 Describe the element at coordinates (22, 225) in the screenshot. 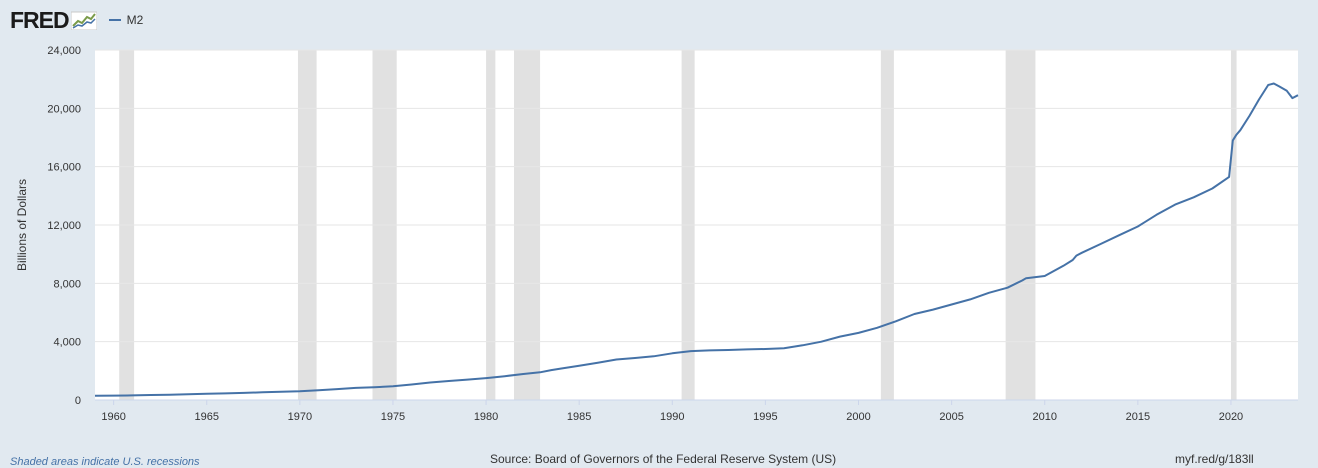

I see `y-axis-title: Billions of Dollars` at that location.